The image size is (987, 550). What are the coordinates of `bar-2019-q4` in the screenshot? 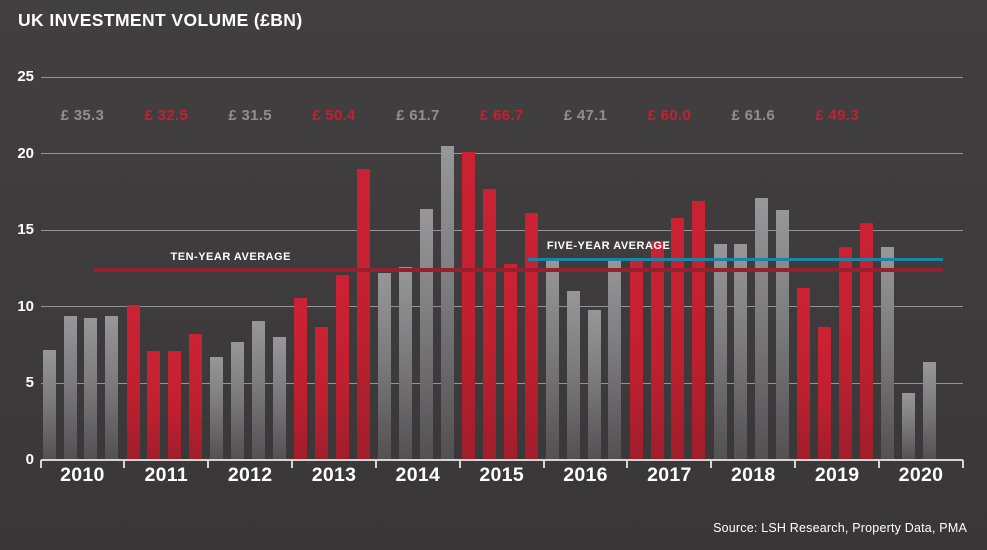 It's located at (866, 341).